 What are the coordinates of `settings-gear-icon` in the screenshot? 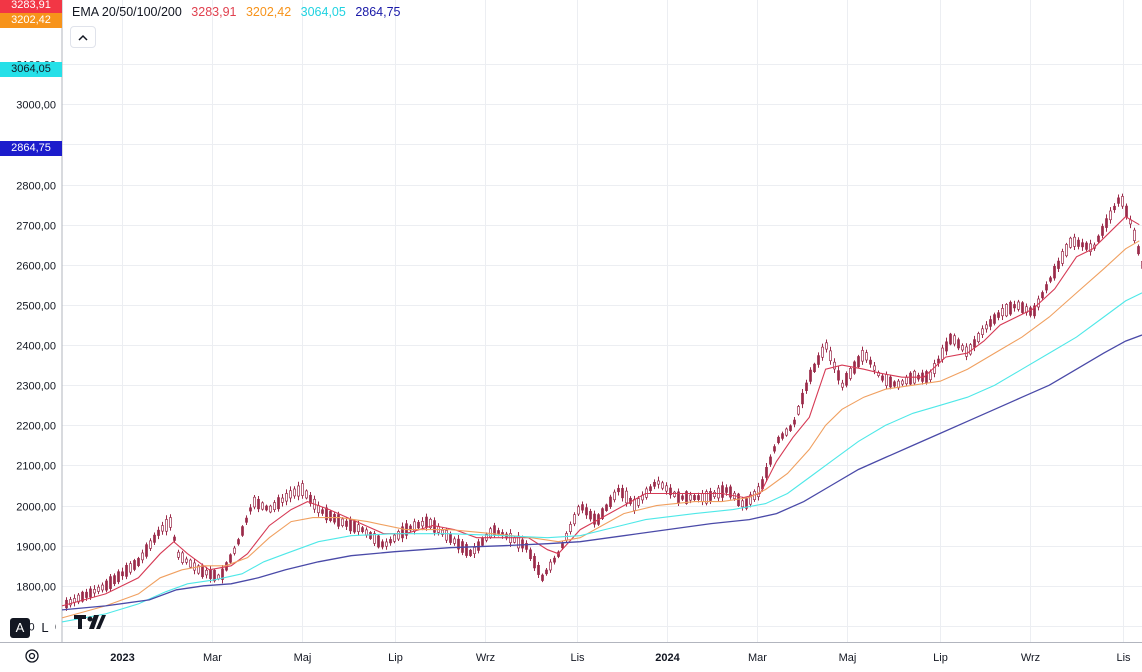 It's located at (32, 656).